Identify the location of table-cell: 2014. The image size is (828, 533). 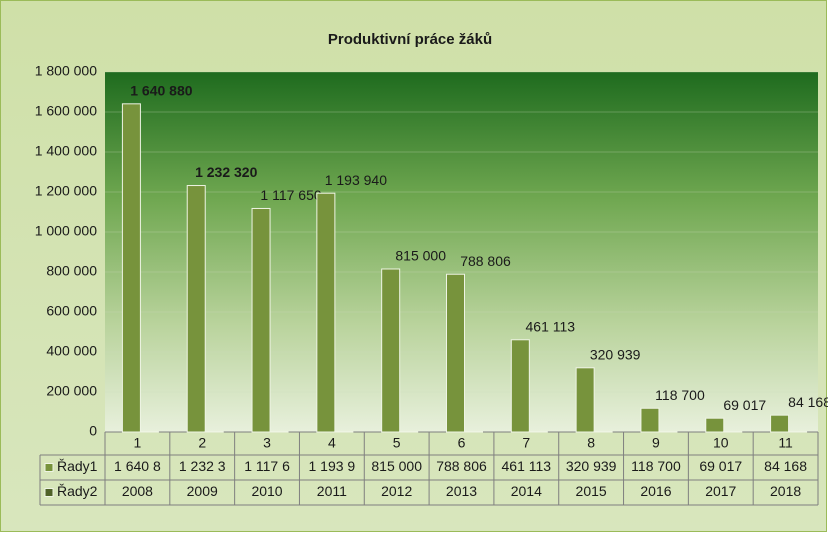
(526, 491).